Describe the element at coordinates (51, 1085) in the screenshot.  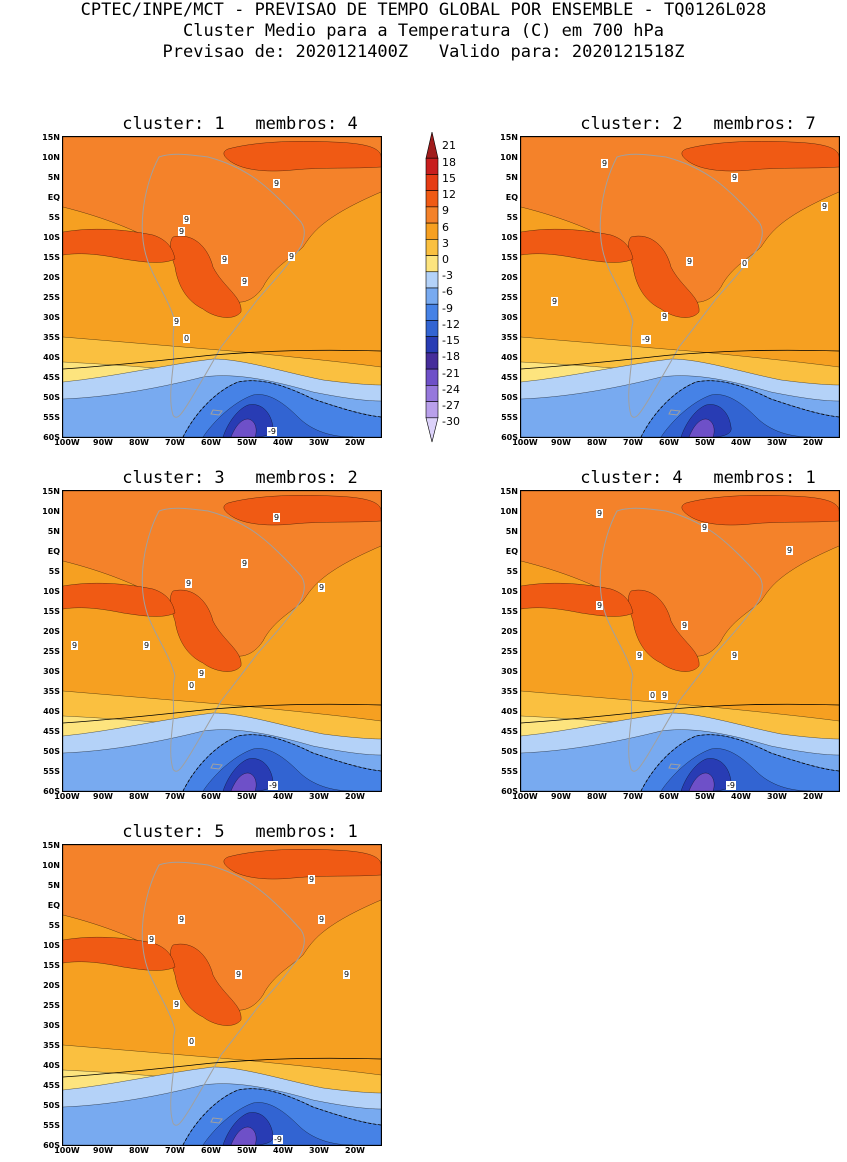
I see `latitude-tick-label: 45S` at that location.